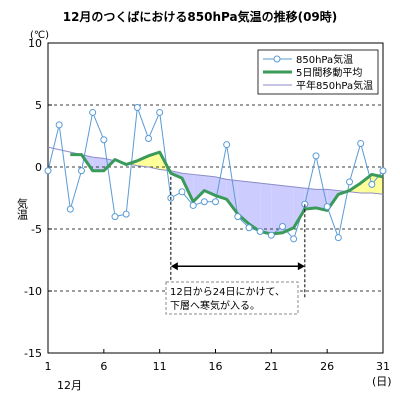 Image resolution: width=400 pixels, height=400 pixels. What do you see at coordinates (22, 208) in the screenshot?
I see `y-axis-label: 気温` at bounding box center [22, 208].